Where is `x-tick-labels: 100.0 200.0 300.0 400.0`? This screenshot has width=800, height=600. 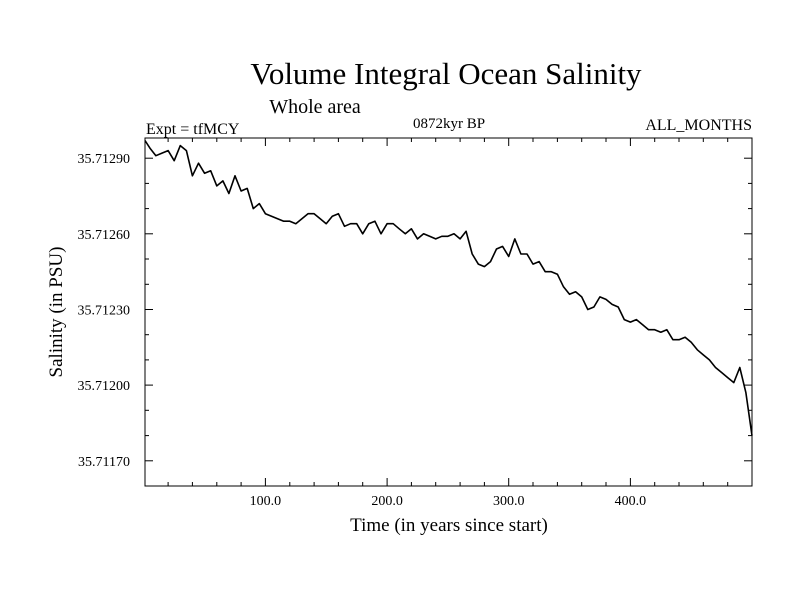
x-tick-labels: 100.0 200.0 300.0 400.0 is located at coordinates (448, 501).